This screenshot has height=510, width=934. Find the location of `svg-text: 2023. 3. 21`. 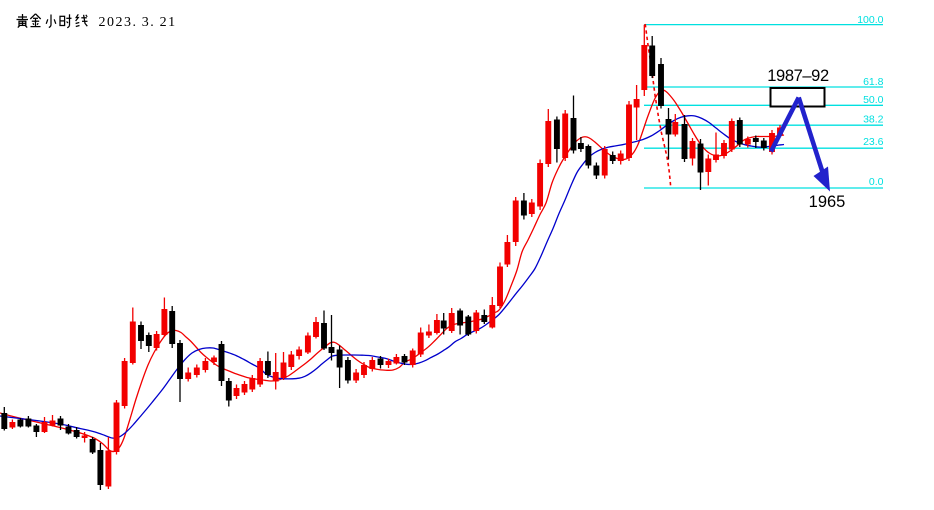

svg-text: 2023. 3. 21 is located at coordinates (138, 22).